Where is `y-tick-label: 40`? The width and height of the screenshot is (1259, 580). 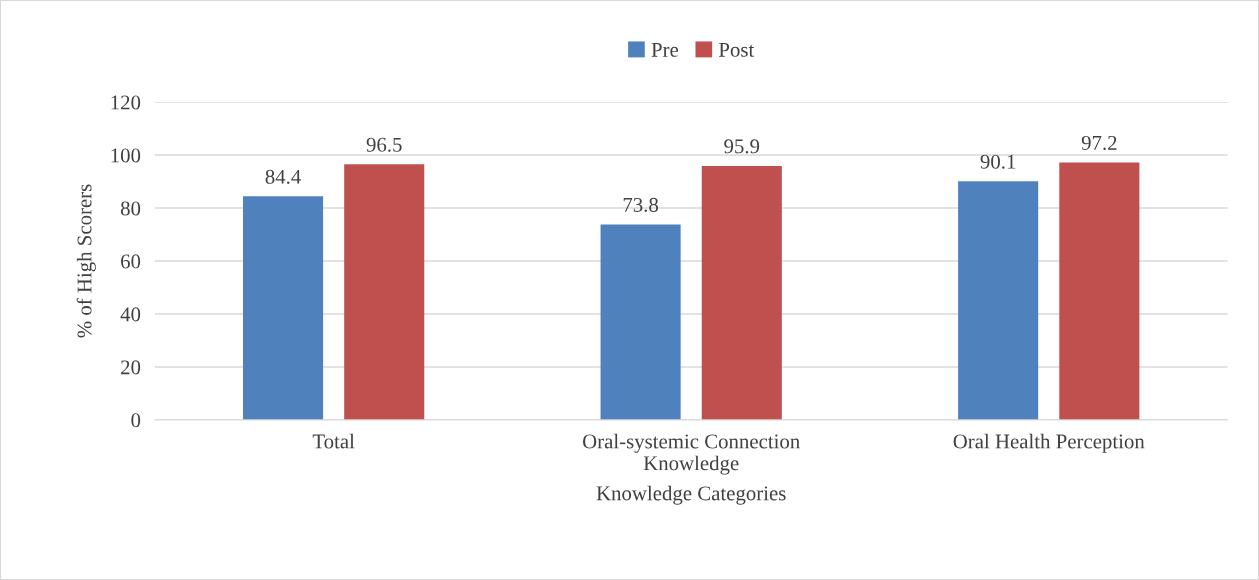
y-tick-label: 40 is located at coordinates (130, 314).